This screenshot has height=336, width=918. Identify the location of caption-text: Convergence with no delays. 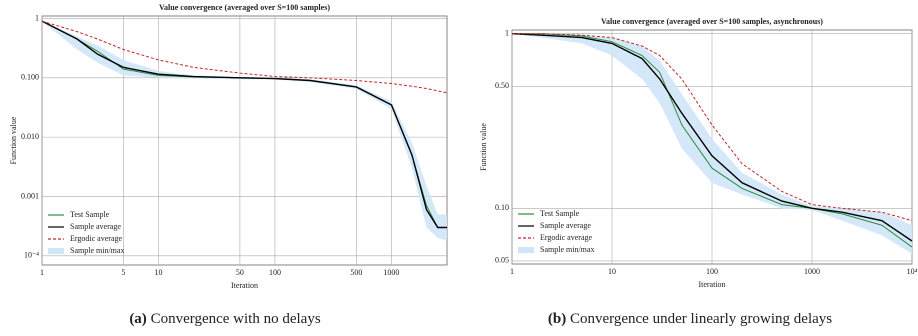
(236, 319).